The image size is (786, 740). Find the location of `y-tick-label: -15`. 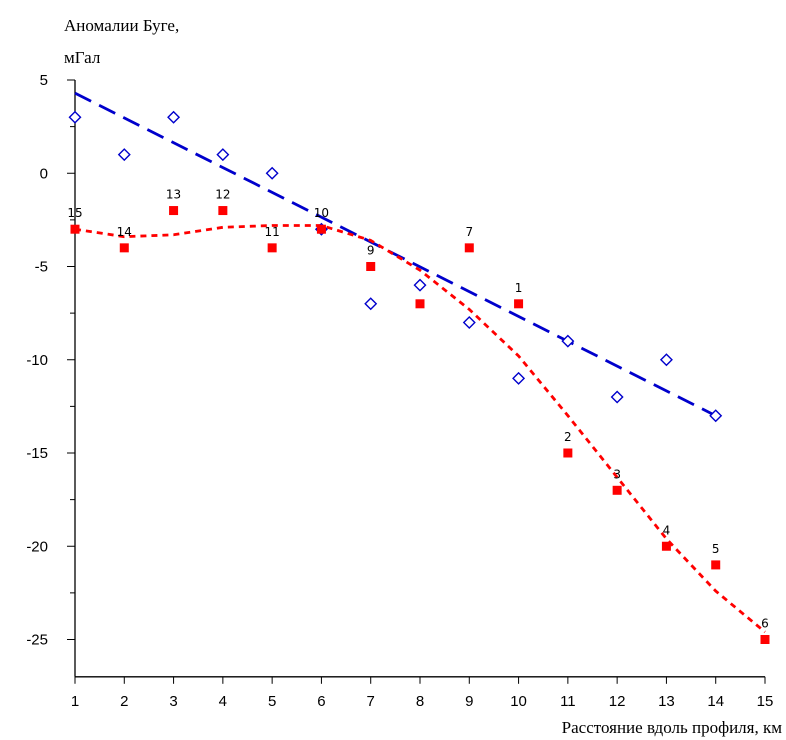

y-tick-label: -15 is located at coordinates (37, 453).